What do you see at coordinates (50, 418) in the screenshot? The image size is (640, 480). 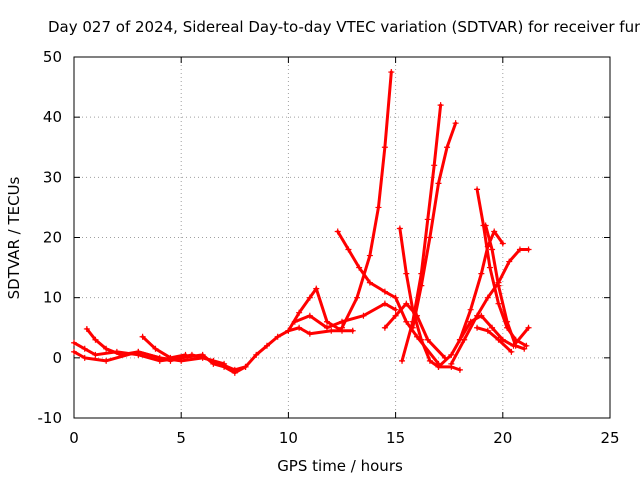 I see `y-tick-label: -10` at bounding box center [50, 418].